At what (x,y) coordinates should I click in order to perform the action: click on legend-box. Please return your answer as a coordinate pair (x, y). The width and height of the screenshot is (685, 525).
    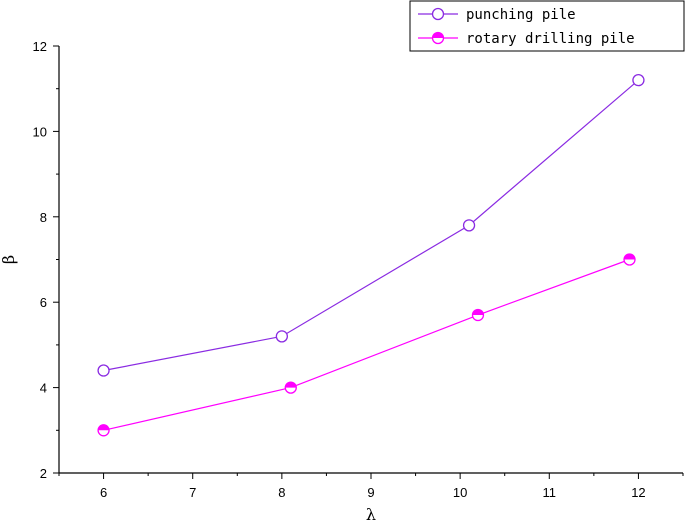
    Looking at the image, I should click on (547, 26).